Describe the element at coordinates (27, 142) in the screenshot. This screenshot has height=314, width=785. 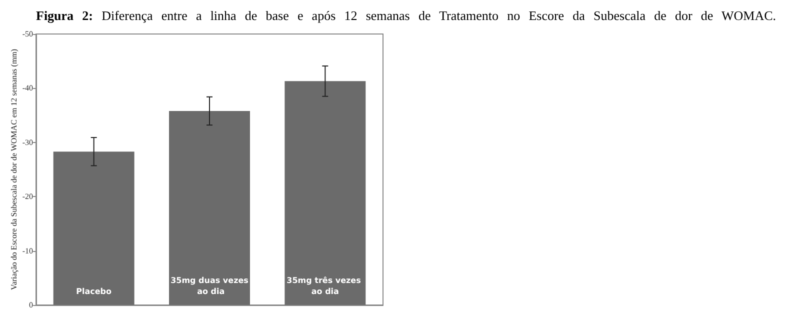
I see `y-tick-label: -30` at that location.